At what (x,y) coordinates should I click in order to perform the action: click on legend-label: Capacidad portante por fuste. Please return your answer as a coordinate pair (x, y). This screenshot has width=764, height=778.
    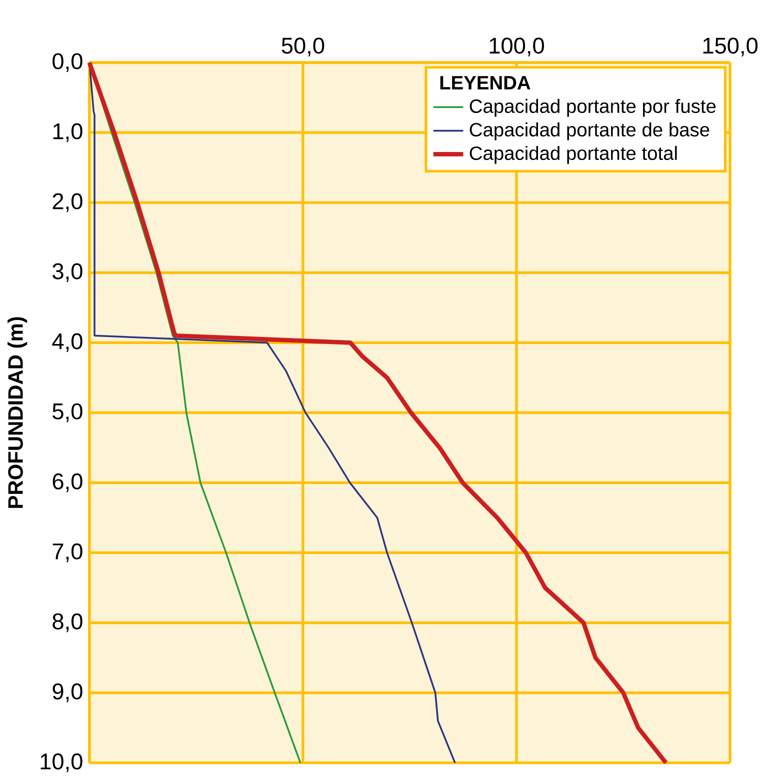
    Looking at the image, I should click on (593, 107).